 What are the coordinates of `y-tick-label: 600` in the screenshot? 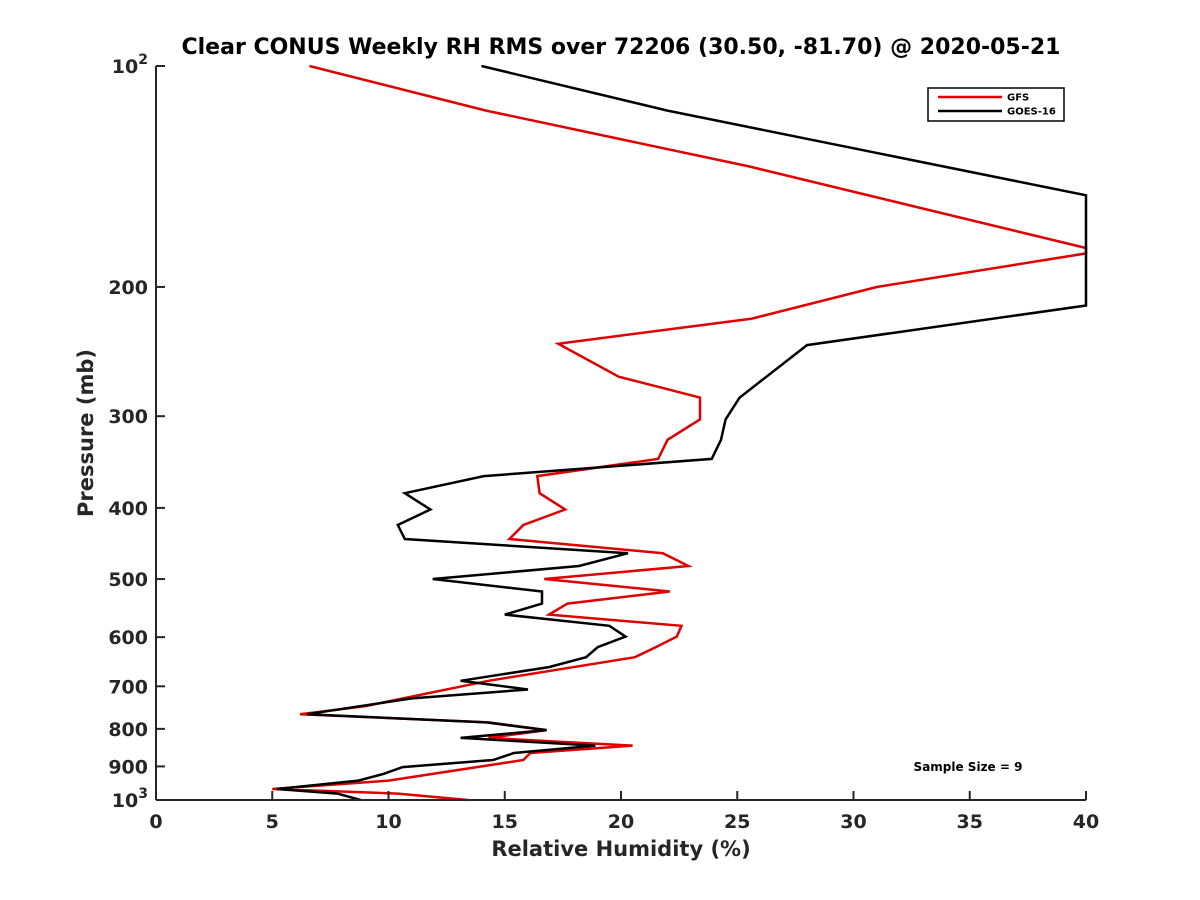 It's located at (128, 638).